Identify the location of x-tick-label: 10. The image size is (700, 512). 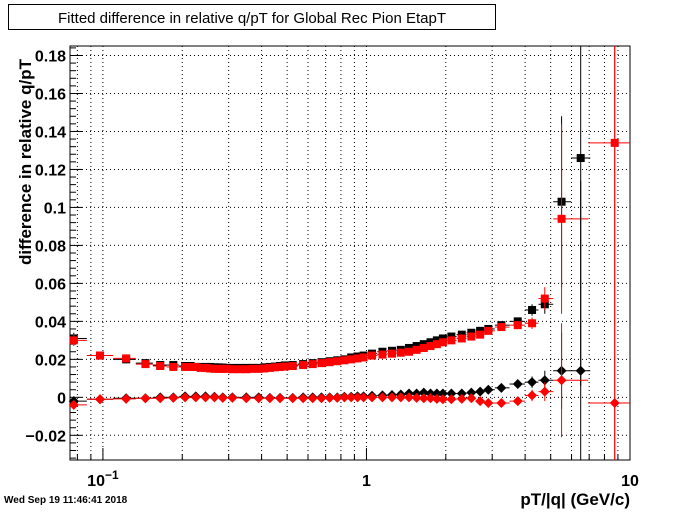
(630, 481).